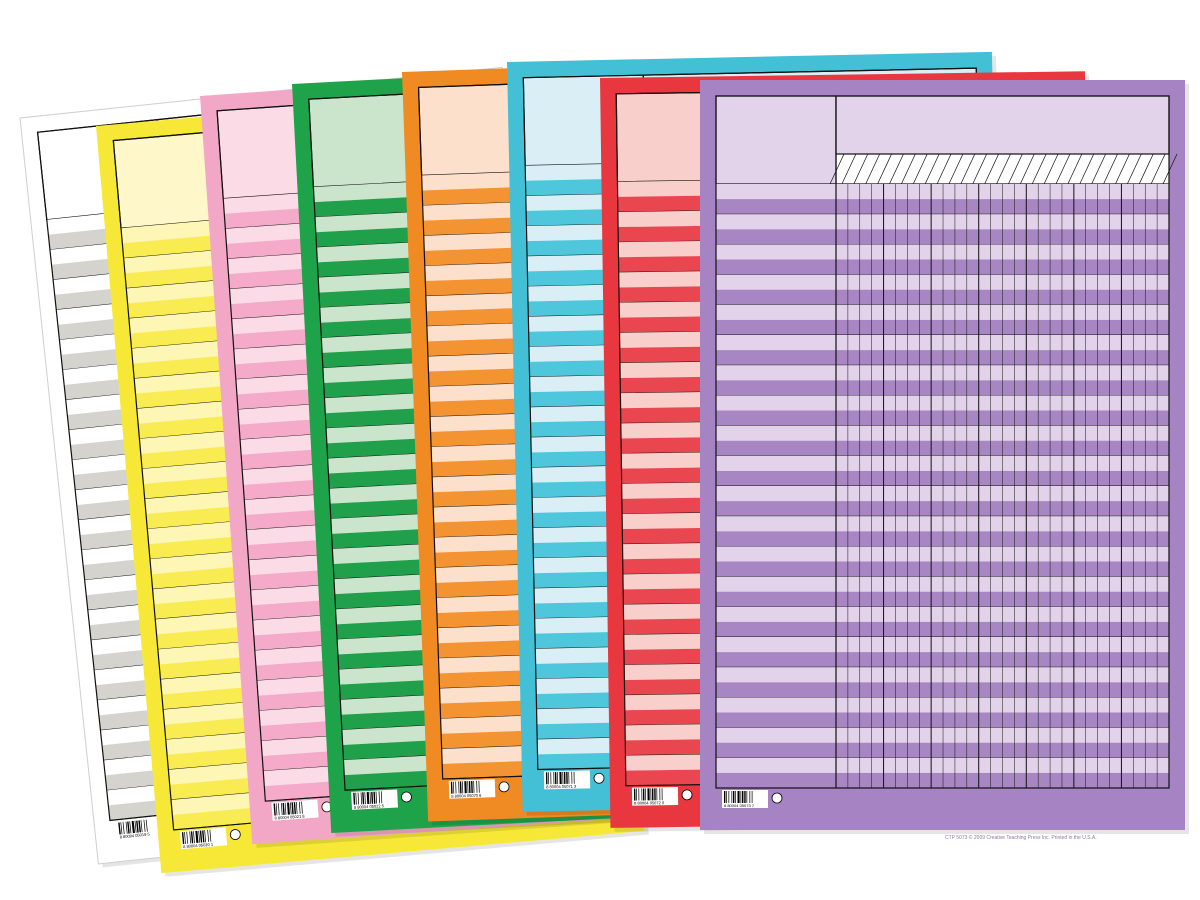 The image size is (1200, 900). I want to click on header-name-box, so click(776, 140).